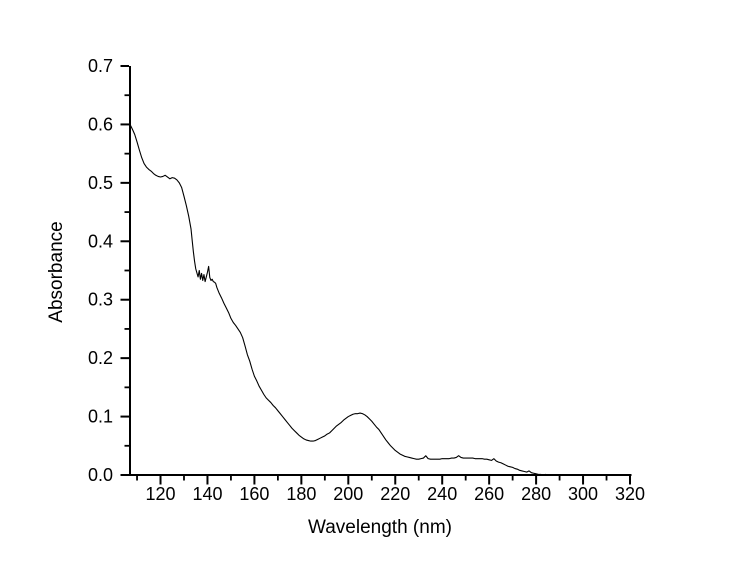 This screenshot has width=732, height=570. What do you see at coordinates (100, 183) in the screenshot?
I see `y-axis-tick-label: 0.5` at bounding box center [100, 183].